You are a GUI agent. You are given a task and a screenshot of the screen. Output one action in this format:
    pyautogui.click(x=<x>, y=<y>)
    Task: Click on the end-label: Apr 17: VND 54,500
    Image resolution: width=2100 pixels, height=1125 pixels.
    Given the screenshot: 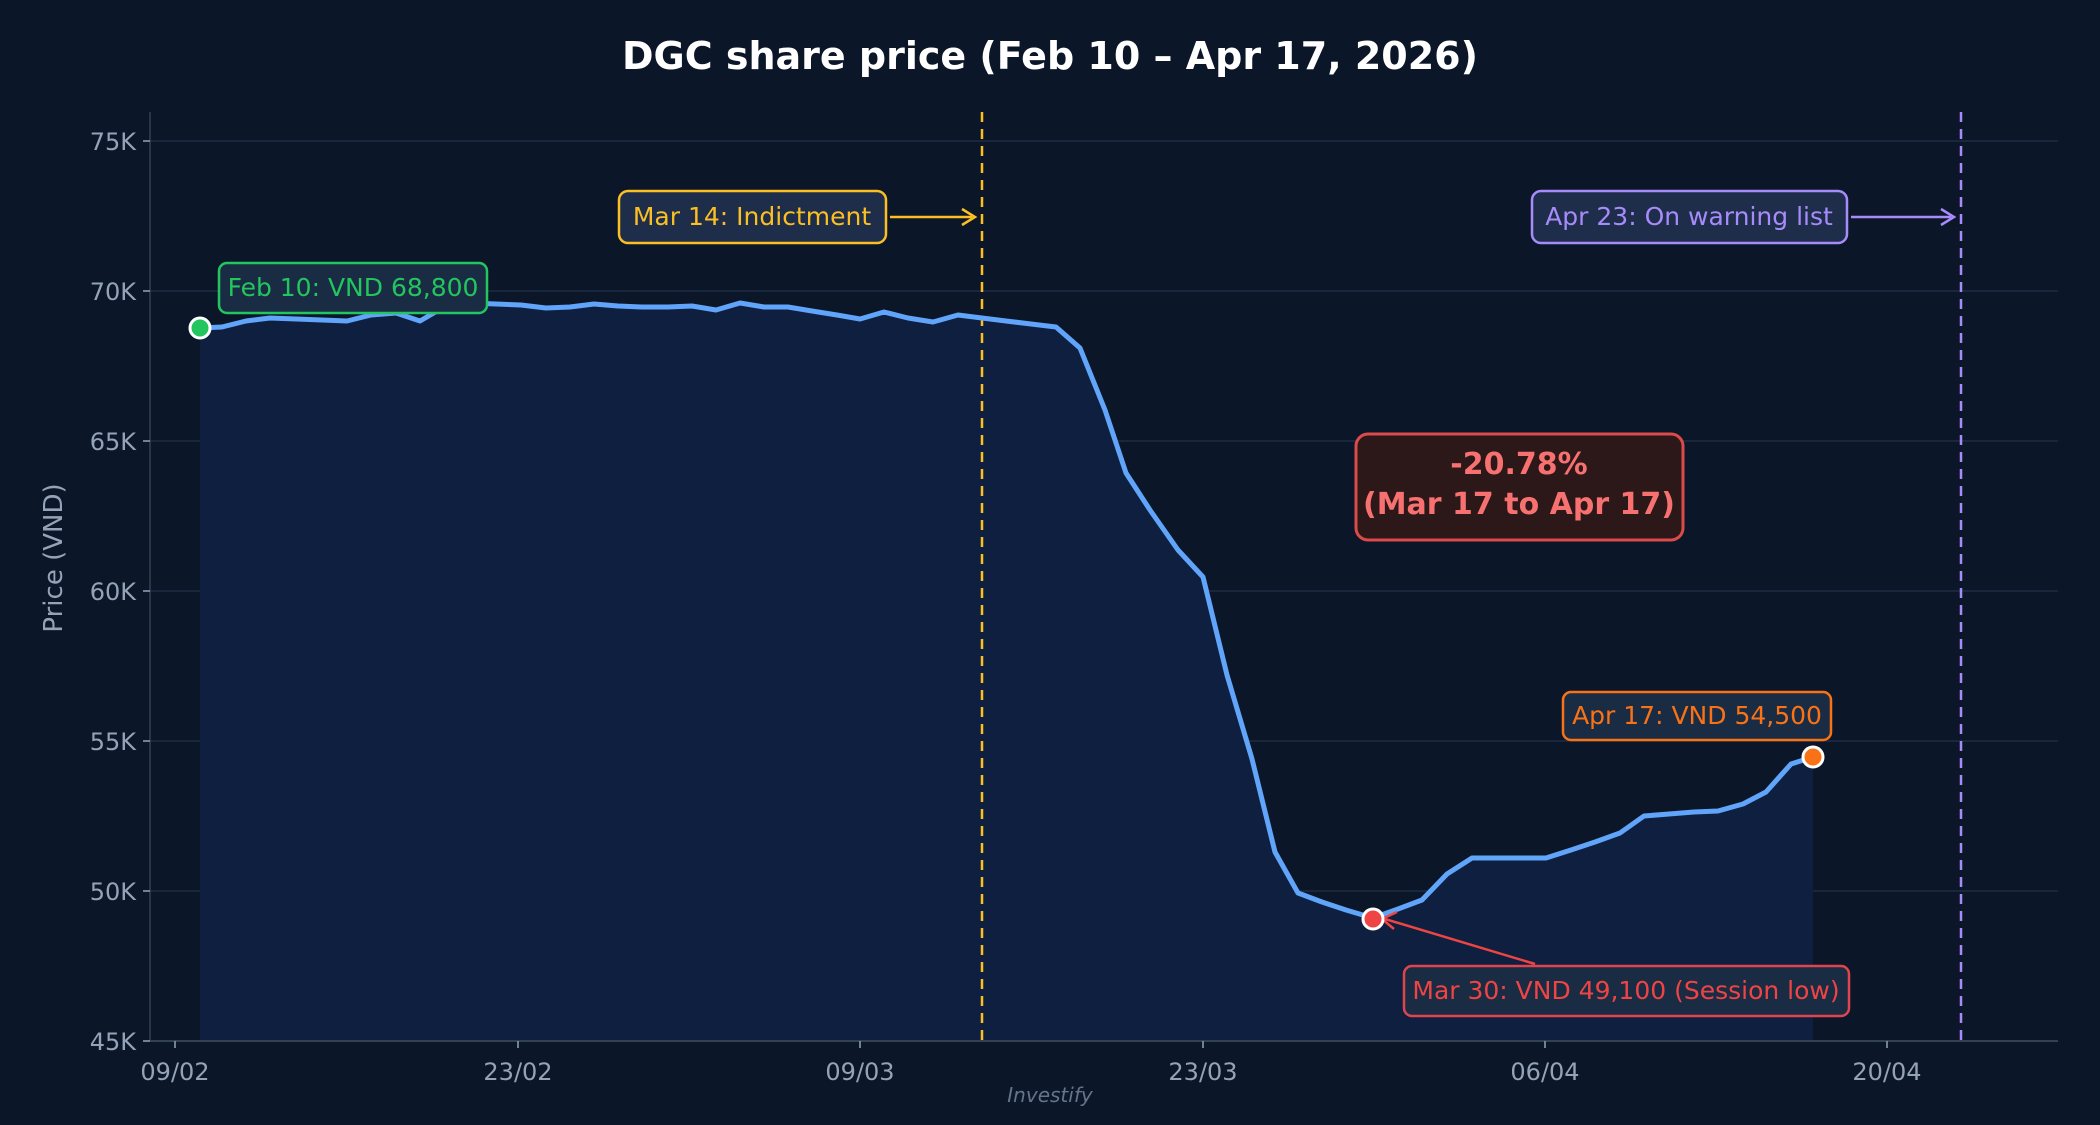 What is the action you would take?
    pyautogui.click(x=1697, y=715)
    